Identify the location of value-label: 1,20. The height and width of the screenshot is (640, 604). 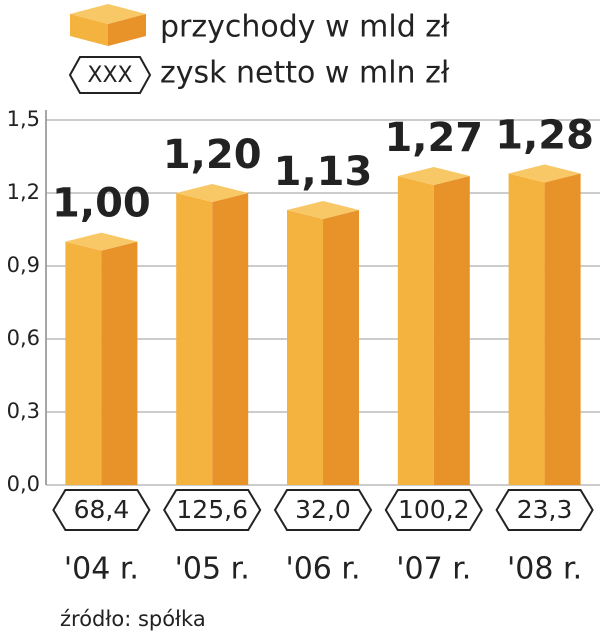
(212, 155).